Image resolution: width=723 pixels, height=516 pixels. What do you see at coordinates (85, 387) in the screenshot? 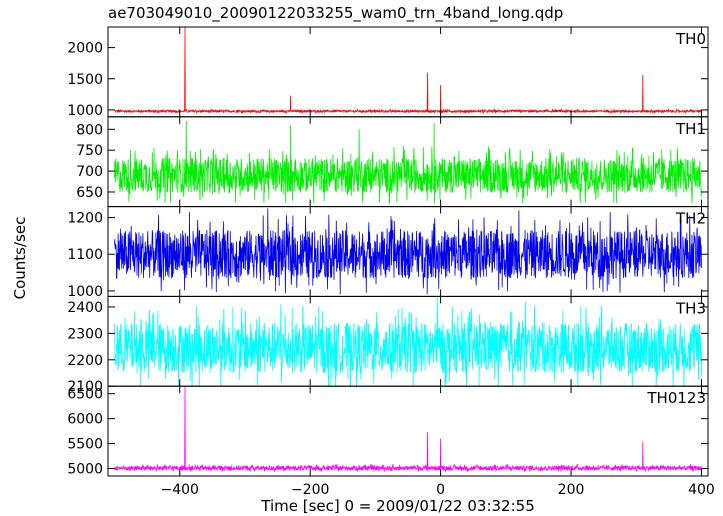
I see `y-tick-label: 2100` at bounding box center [85, 387].